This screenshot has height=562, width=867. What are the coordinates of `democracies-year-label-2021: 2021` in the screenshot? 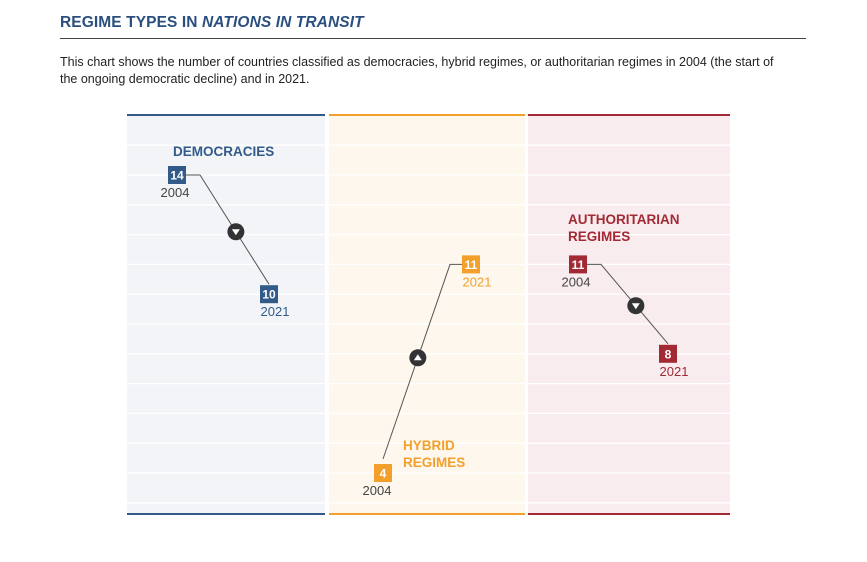 It's located at (275, 311).